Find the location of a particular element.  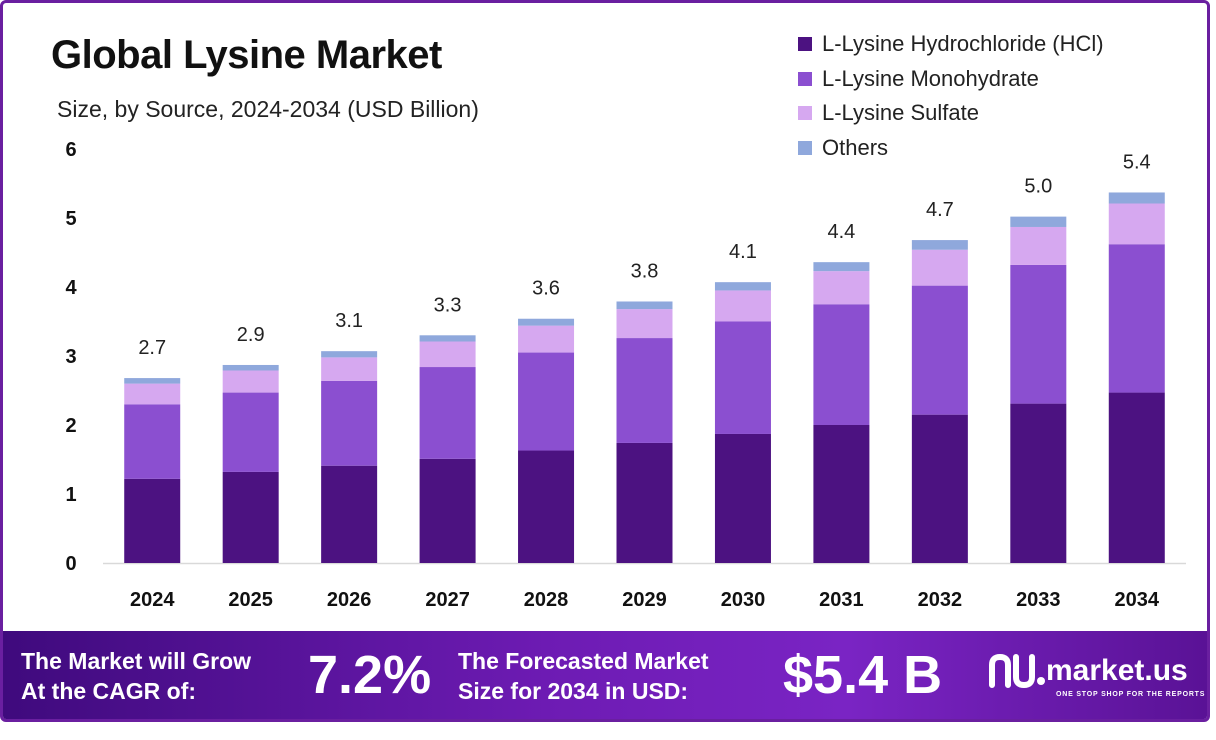

x-tick-label: 2028 is located at coordinates (546, 600).